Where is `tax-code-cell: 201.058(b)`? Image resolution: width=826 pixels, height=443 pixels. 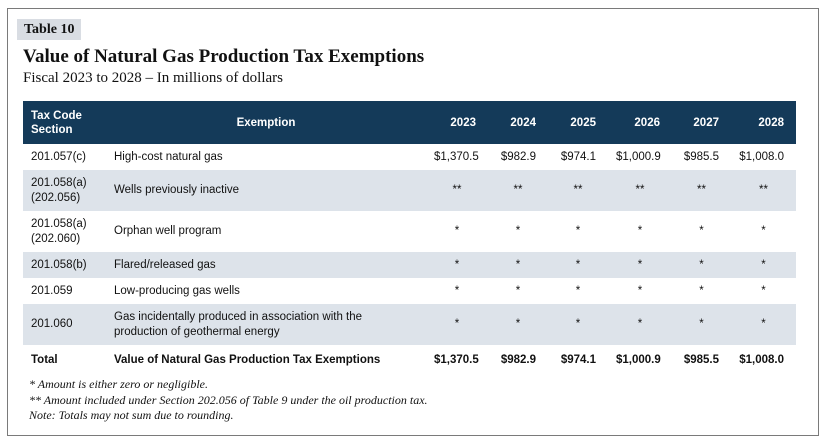 tax-code-cell: 201.058(b) is located at coordinates (59, 264).